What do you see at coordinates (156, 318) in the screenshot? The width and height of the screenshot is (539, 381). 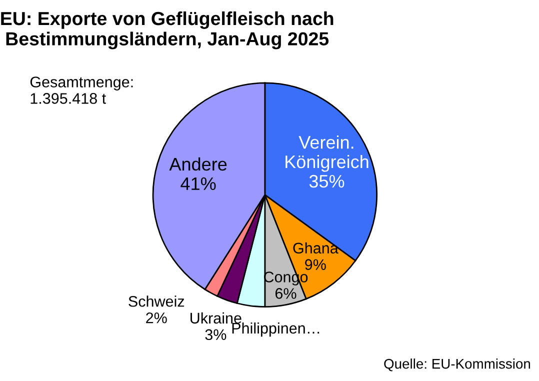 I see `data-label: 2%` at bounding box center [156, 318].